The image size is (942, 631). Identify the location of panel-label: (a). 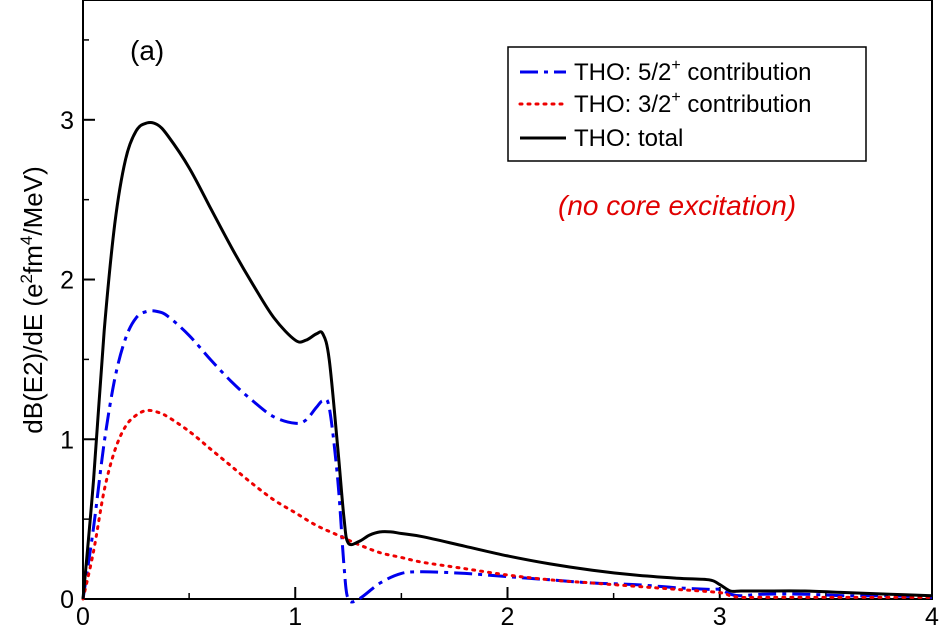
(147, 50).